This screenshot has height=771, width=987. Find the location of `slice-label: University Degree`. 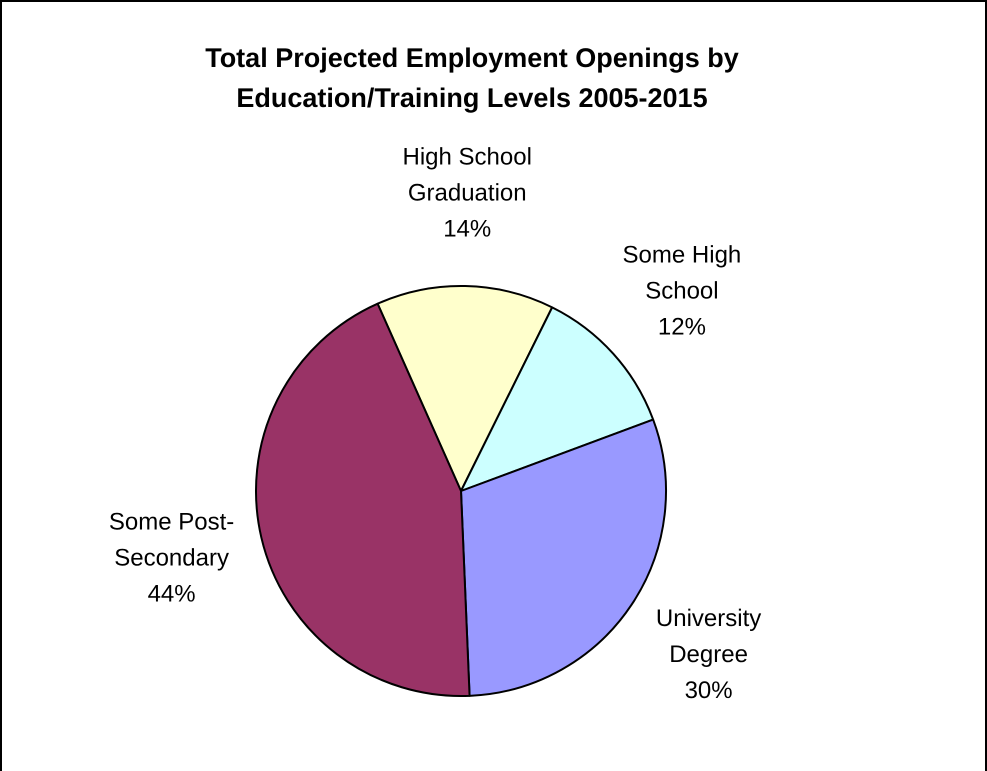

slice-label: University Degree is located at coordinates (709, 636).